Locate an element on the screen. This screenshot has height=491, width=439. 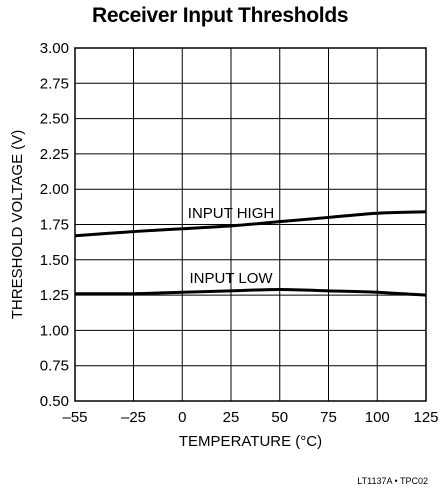
x-tick-label: 0 is located at coordinates (182, 417).